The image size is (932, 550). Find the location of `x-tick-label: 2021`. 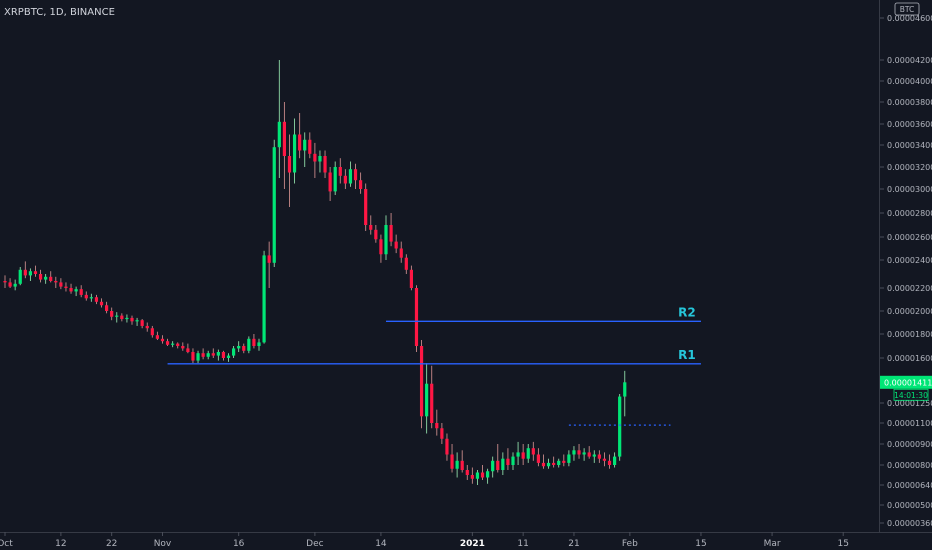

x-tick-label: 2021 is located at coordinates (472, 544).